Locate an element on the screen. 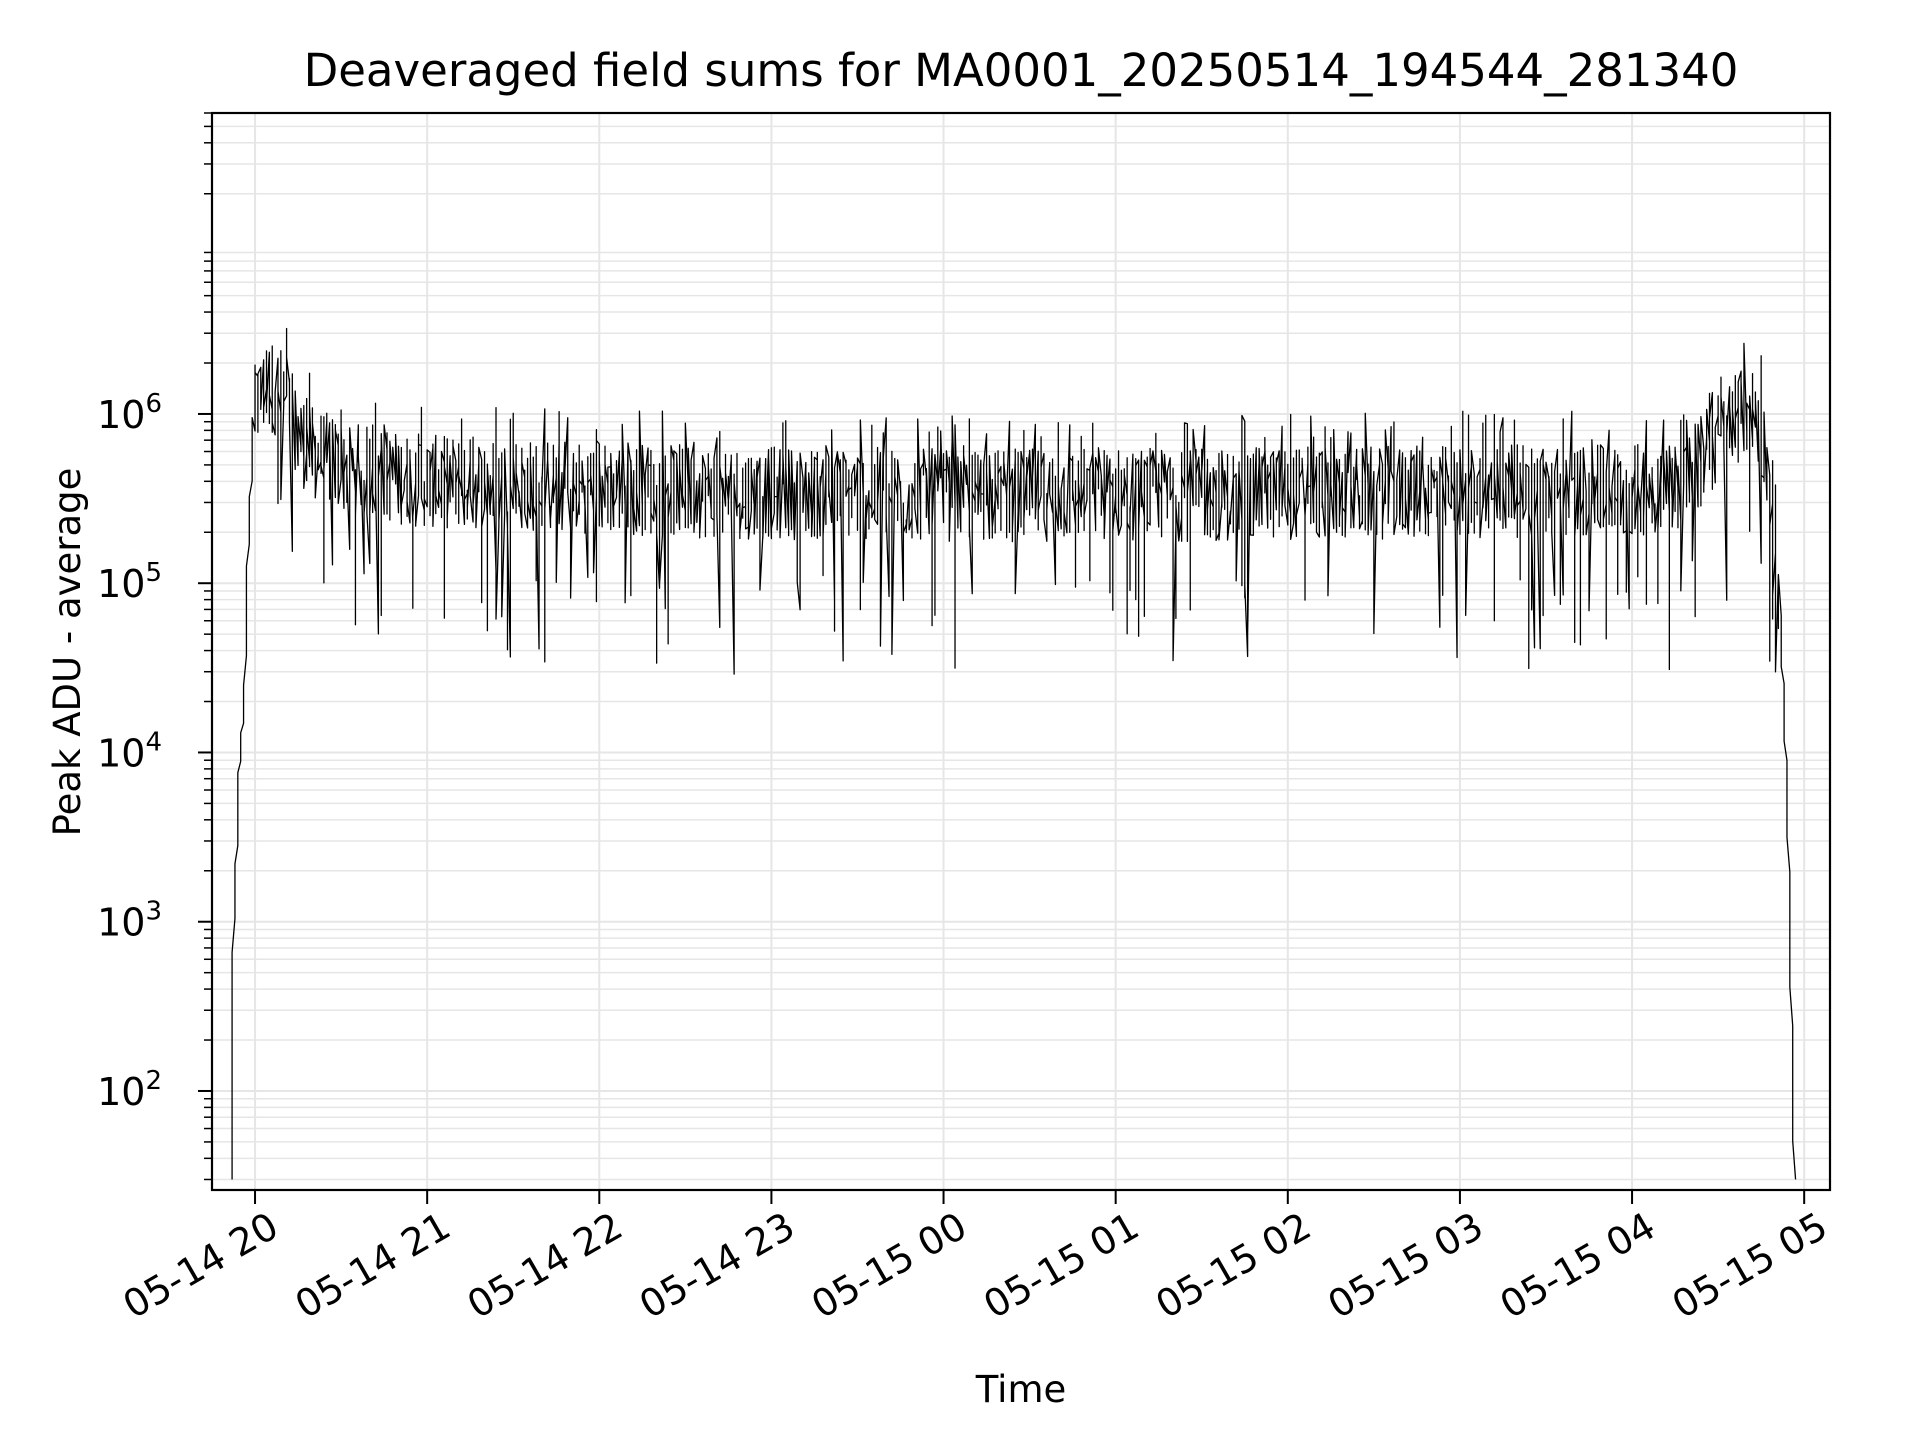 Image resolution: width=1920 pixels, height=1445 pixels. y-axis-ticks: 102 103 104 105 106 is located at coordinates (154, 646).